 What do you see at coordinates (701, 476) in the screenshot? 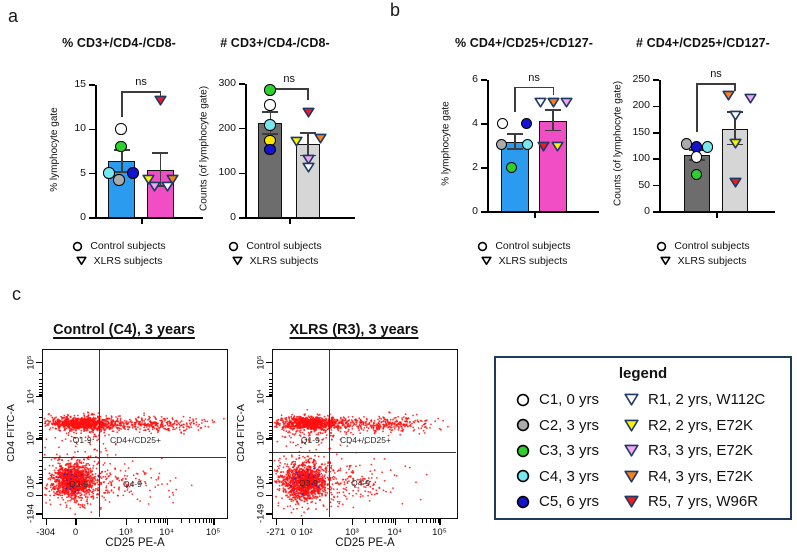
I see `legend-entry-label: R4, 3 yrs, E72K` at bounding box center [701, 476].